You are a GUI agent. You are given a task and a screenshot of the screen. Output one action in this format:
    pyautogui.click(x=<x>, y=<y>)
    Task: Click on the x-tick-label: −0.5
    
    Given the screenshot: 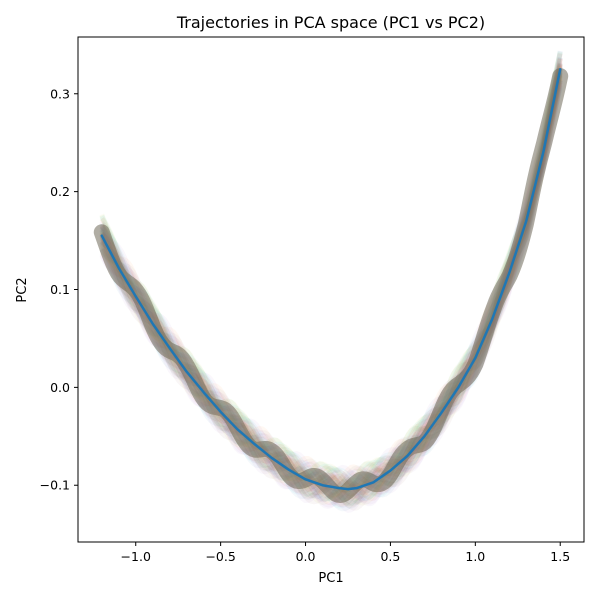 What is the action you would take?
    pyautogui.click(x=220, y=556)
    